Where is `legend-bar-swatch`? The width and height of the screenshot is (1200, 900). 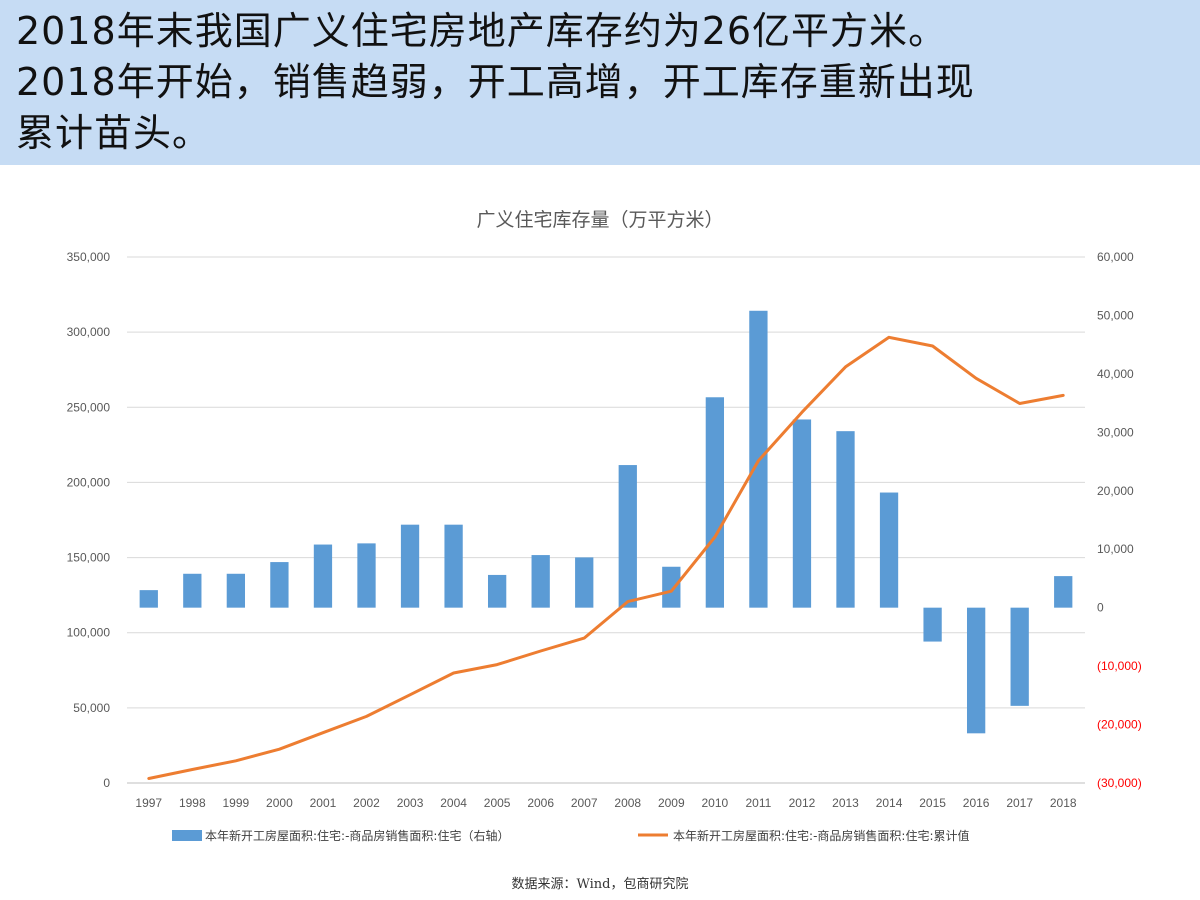 legend-bar-swatch is located at coordinates (187, 835).